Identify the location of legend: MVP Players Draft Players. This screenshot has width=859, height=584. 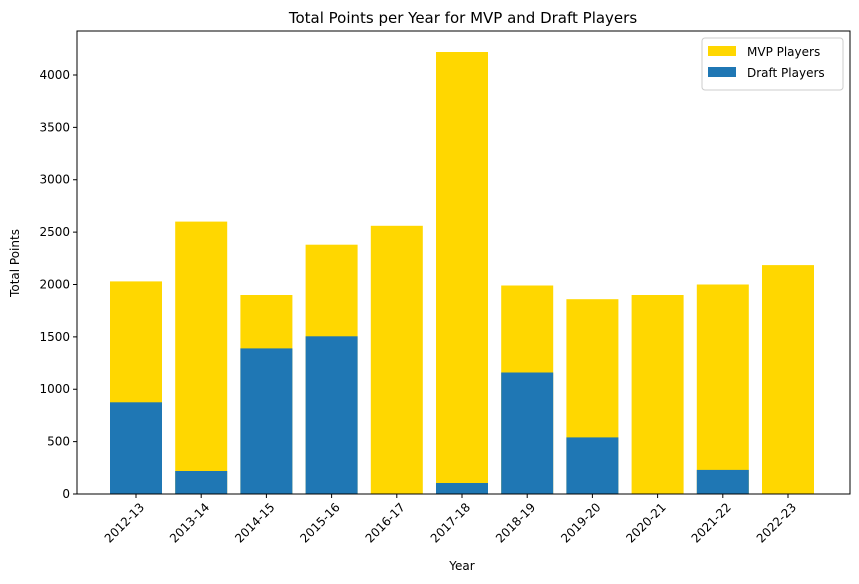
(772, 64).